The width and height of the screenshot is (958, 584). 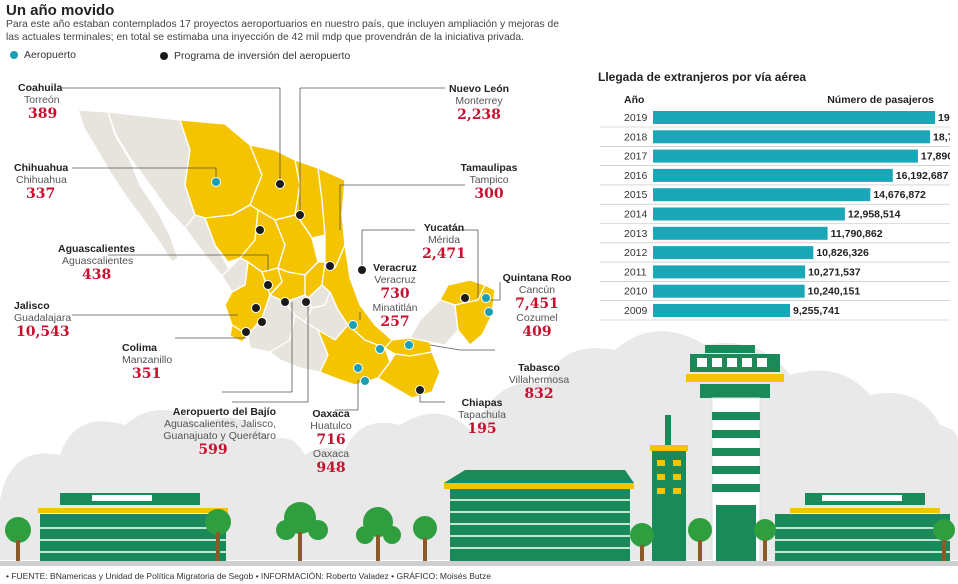 I want to click on label-nuevo-leon: Nuevo León Monterrey 2,238, so click(x=479, y=103).